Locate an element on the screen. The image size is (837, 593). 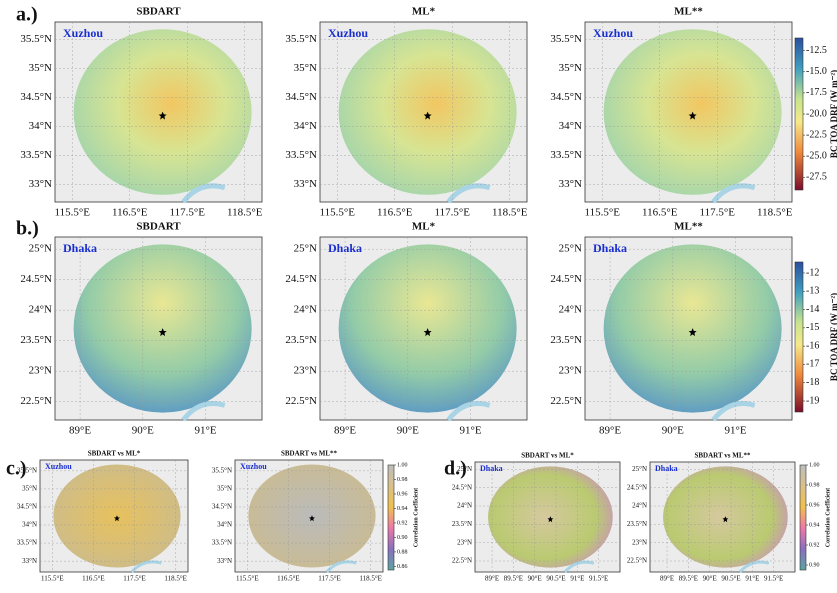
x-tick-label: 91°E is located at coordinates (205, 431).